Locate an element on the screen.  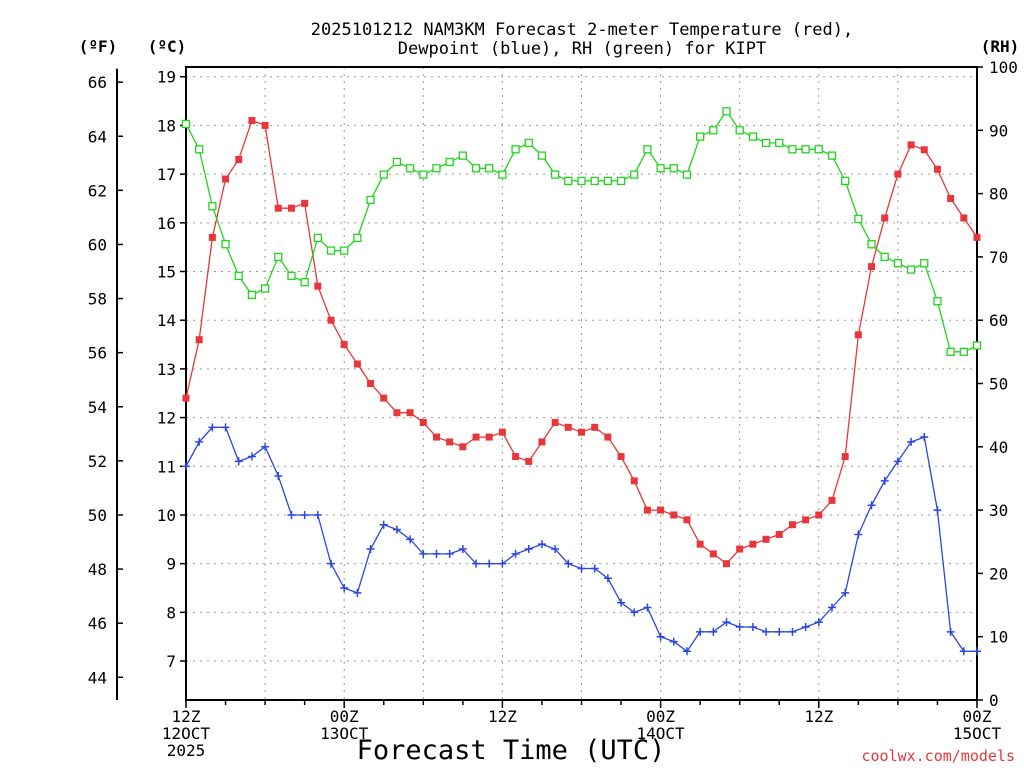
chart-title-line-2: Dewpoint (blue), RH (green) for KIPT is located at coordinates (582, 49).